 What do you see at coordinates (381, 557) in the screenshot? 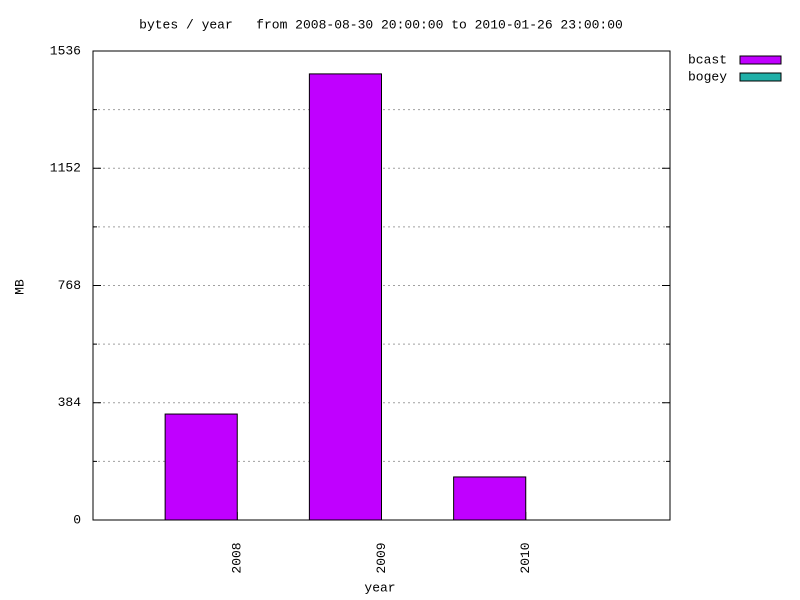
I see `x-tick-label: 2009` at bounding box center [381, 557].